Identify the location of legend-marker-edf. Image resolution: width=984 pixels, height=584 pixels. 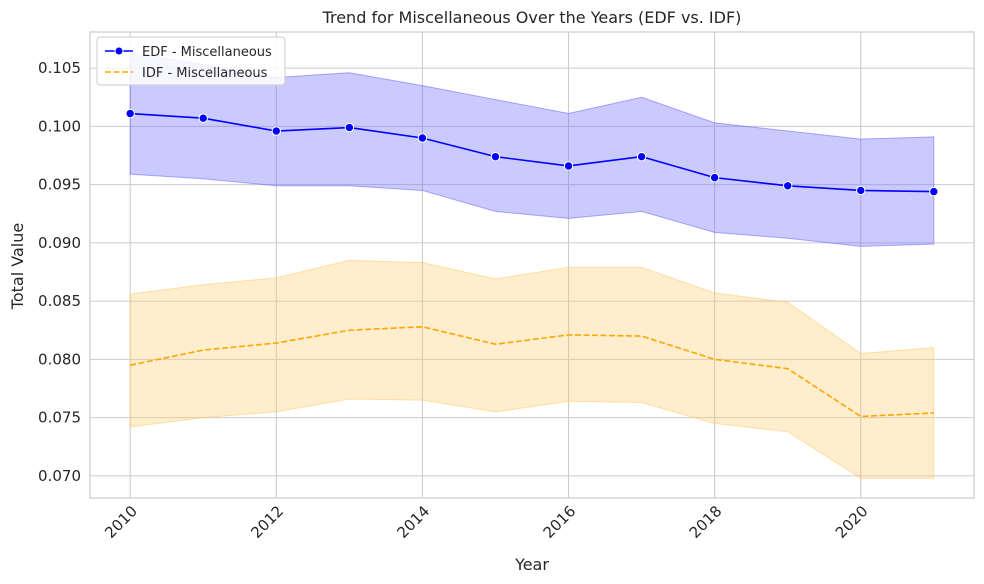
(119, 51).